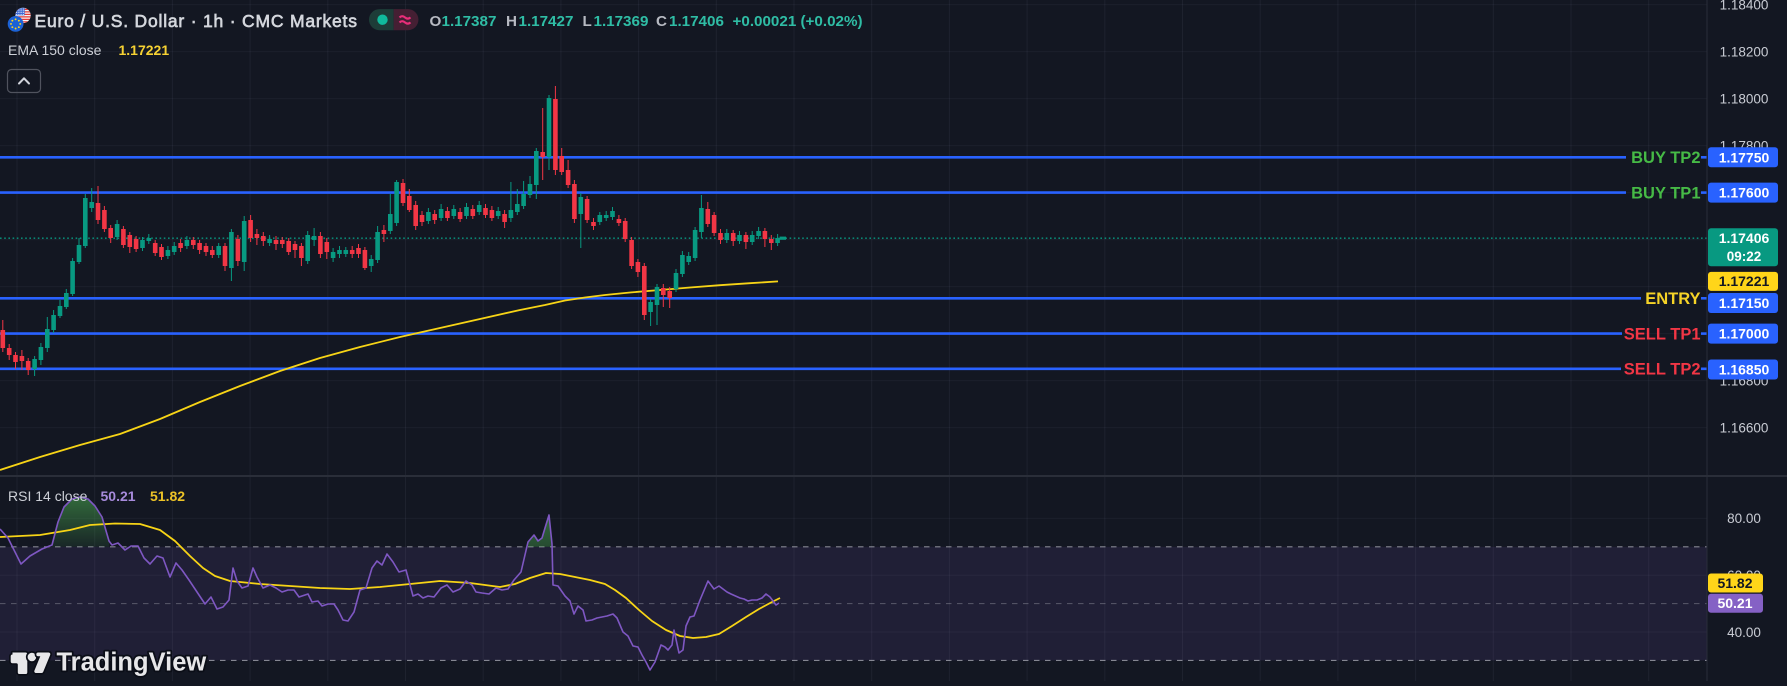  I want to click on svg-text: 1.16850, so click(1744, 370).